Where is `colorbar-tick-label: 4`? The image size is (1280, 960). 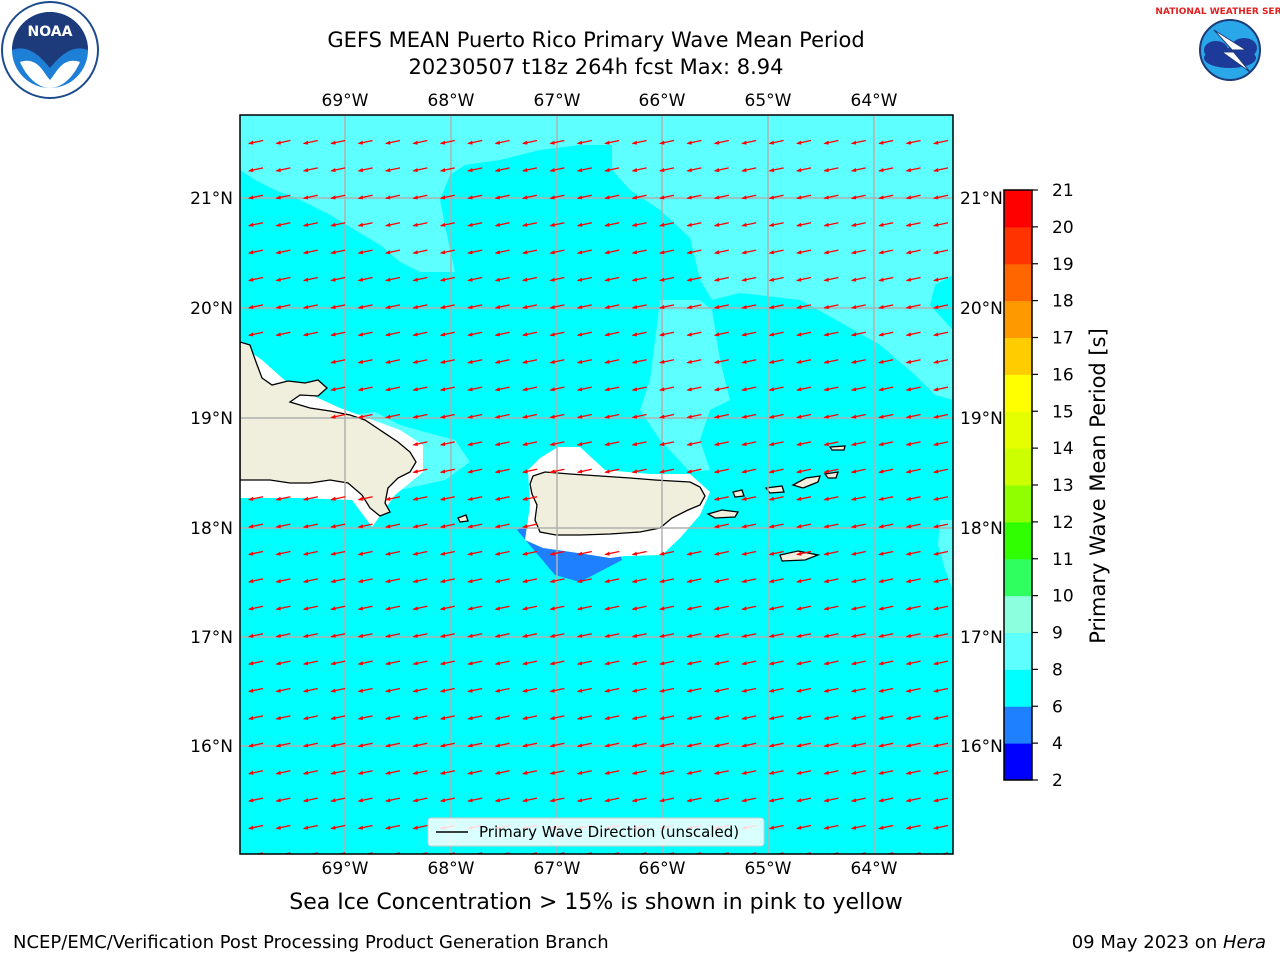 colorbar-tick-label: 4 is located at coordinates (1057, 744).